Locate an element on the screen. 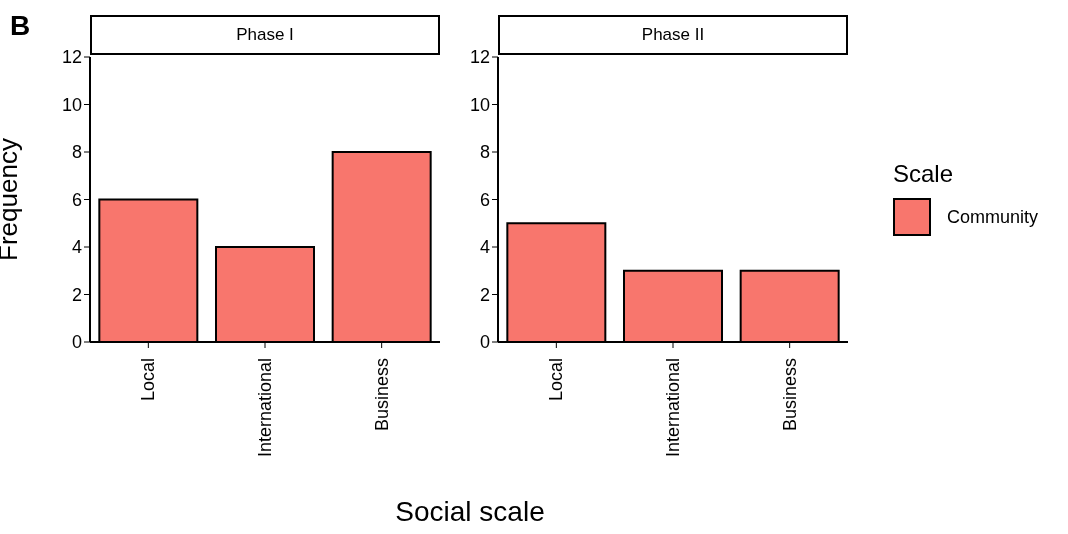 The width and height of the screenshot is (1068, 534). legend-label: Community is located at coordinates (993, 217).